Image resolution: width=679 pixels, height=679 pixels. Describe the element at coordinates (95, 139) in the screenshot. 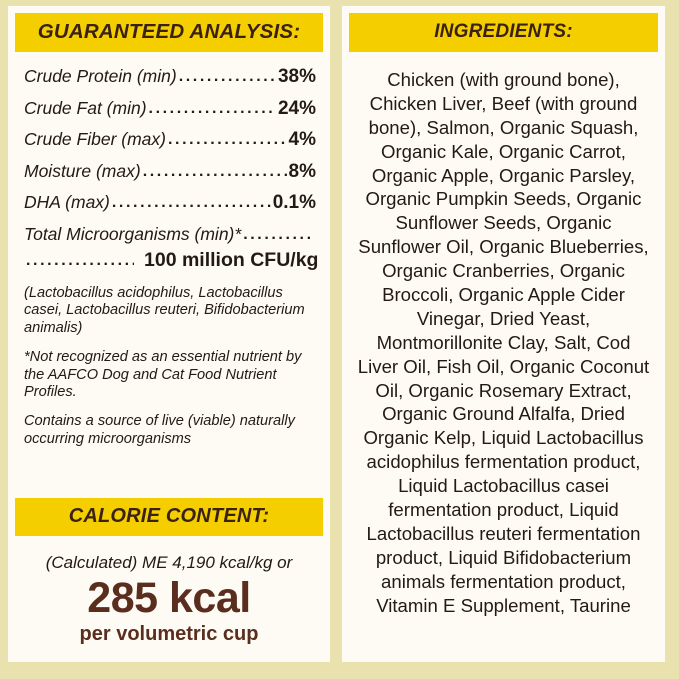

I see `nutrient-label: Crude Fiber (max)` at that location.